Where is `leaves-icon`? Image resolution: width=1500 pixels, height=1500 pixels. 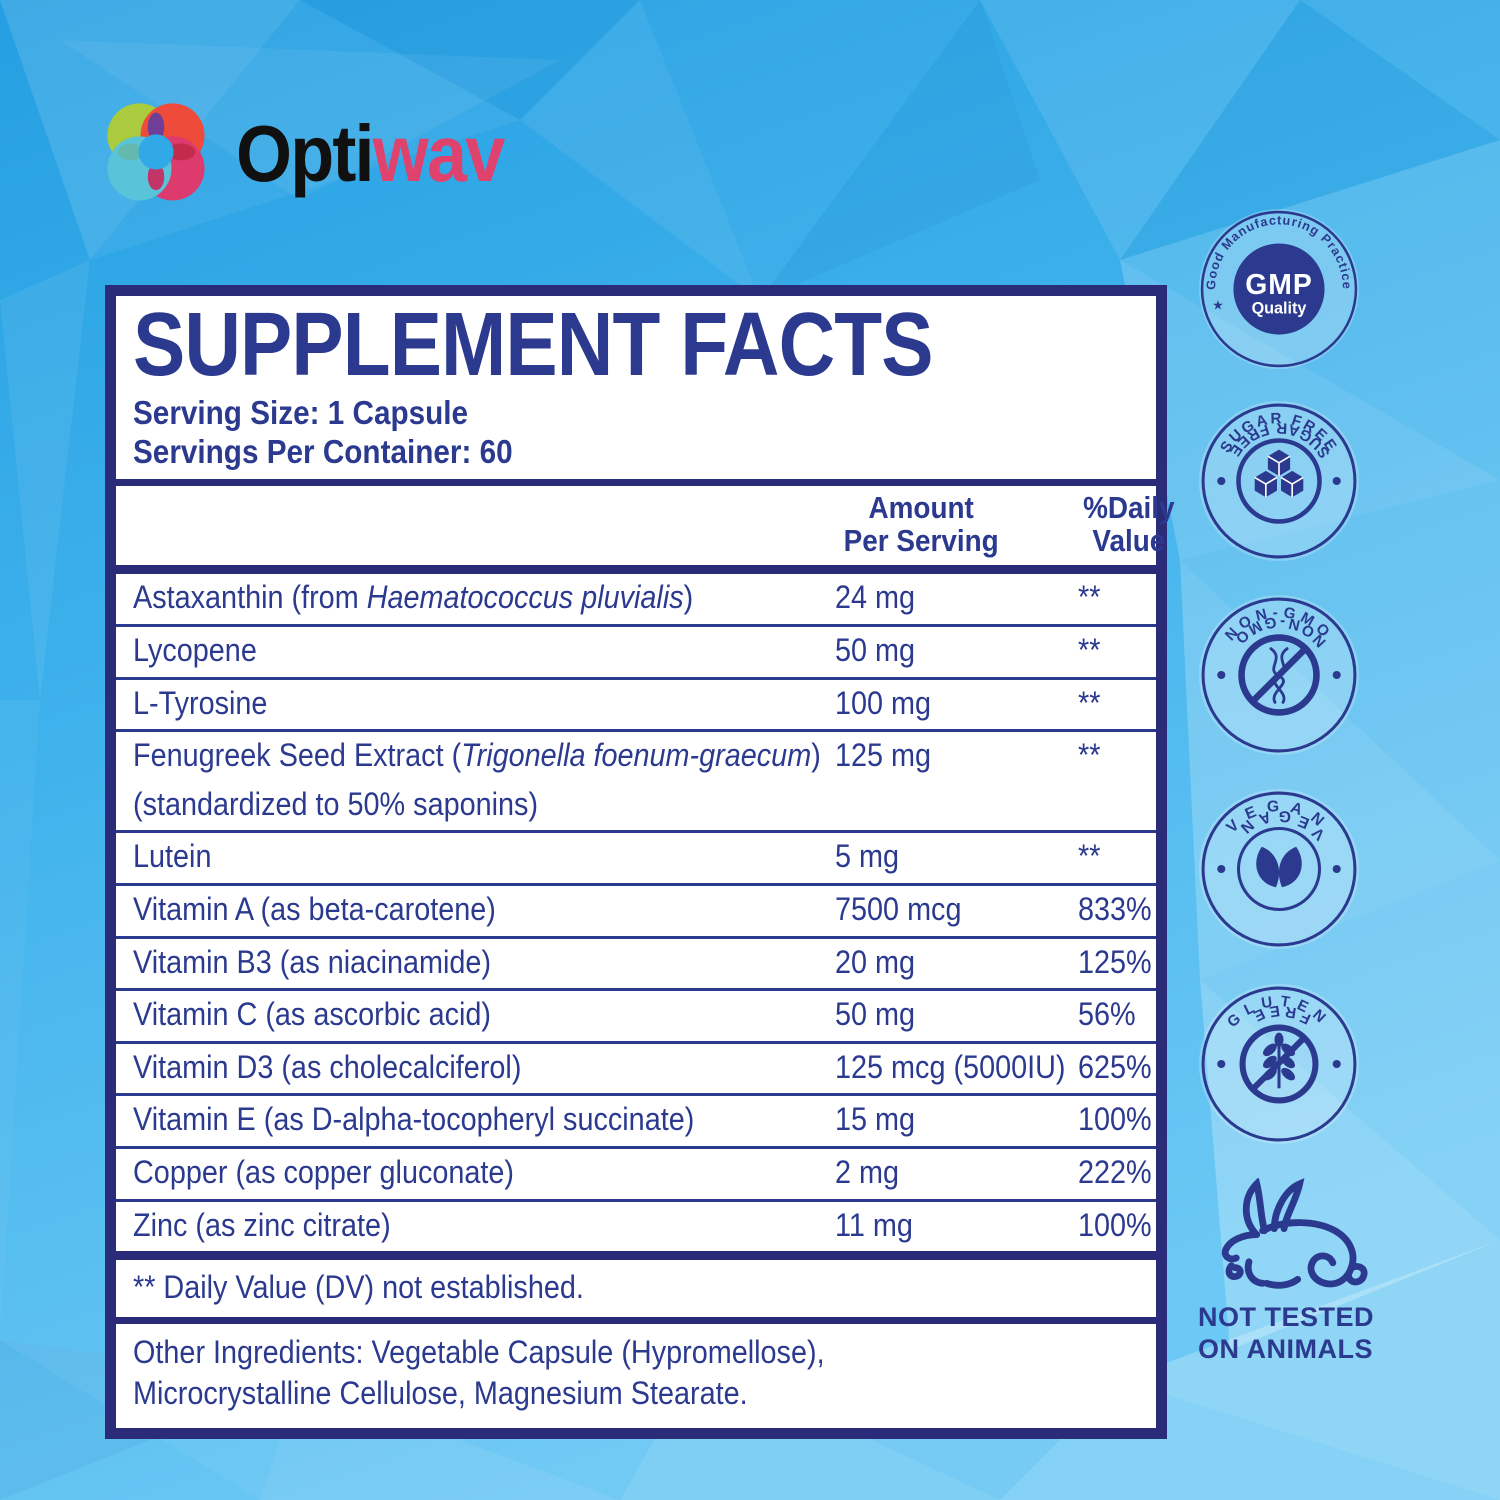
leaves-icon is located at coordinates (1279, 867).